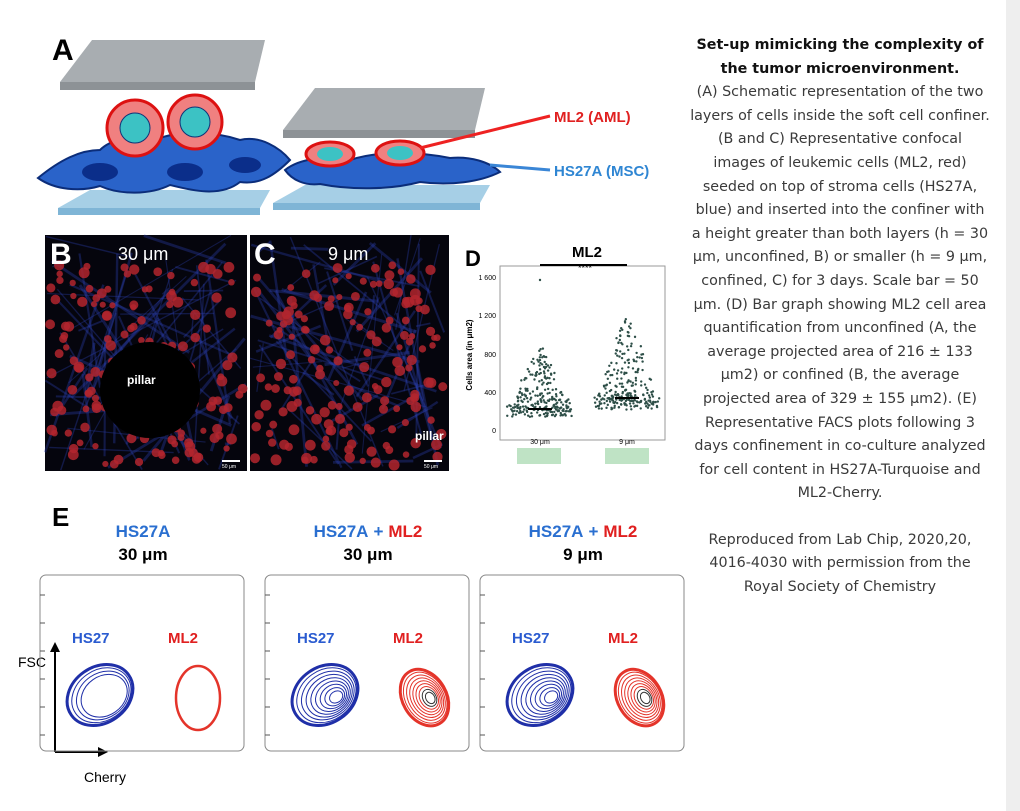 The height and width of the screenshot is (811, 1020). Describe the element at coordinates (32, 662) in the screenshot. I see `y-axis-label: FSC` at that location.